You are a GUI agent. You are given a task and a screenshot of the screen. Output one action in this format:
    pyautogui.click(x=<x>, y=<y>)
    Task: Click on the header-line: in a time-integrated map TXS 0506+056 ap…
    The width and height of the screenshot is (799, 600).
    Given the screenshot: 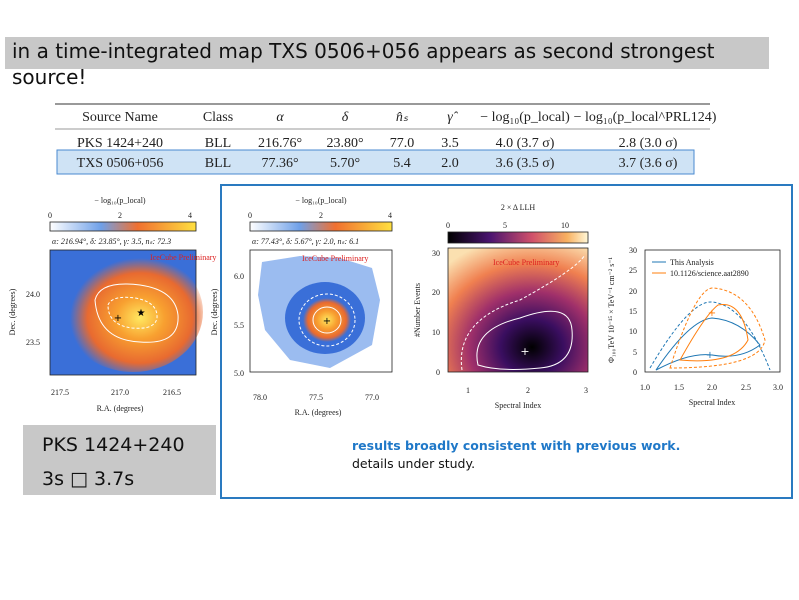 What is the action you would take?
    pyautogui.click(x=363, y=51)
    